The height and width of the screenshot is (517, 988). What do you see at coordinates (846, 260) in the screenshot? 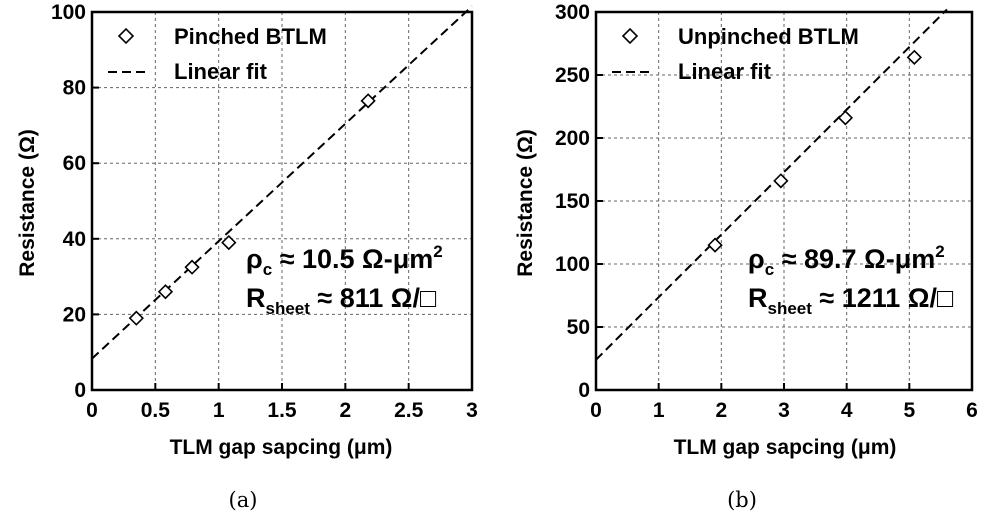
I see `contact-resistivity-annotation: ρc ≈ 89.7 Ω-μm2` at bounding box center [846, 260].